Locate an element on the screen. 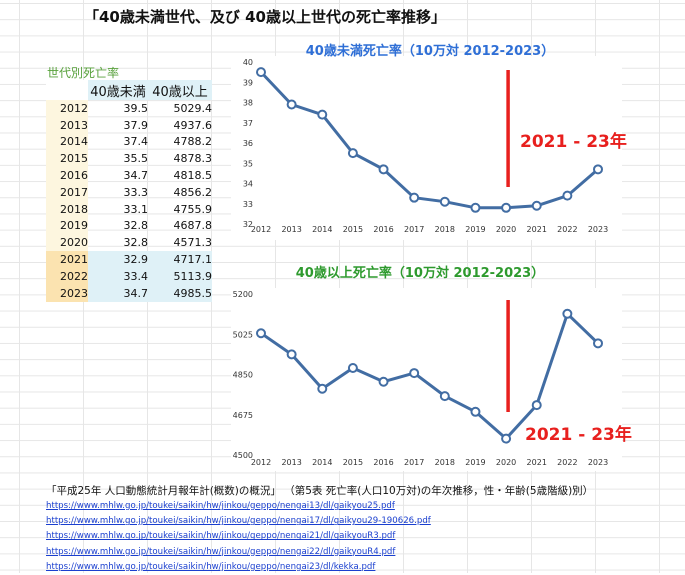 Image resolution: width=685 pixels, height=575 pixels. table-row: 2019 32.8 4687.8 is located at coordinates (129, 226).